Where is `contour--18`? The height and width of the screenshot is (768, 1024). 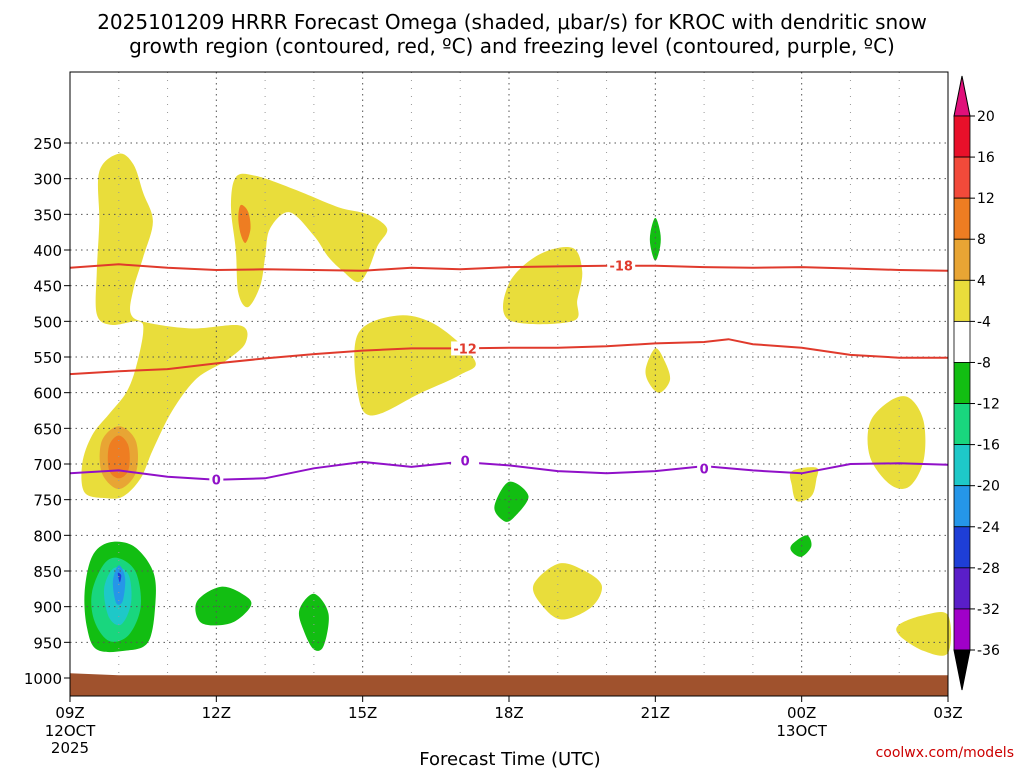 contour--18 is located at coordinates (509, 267).